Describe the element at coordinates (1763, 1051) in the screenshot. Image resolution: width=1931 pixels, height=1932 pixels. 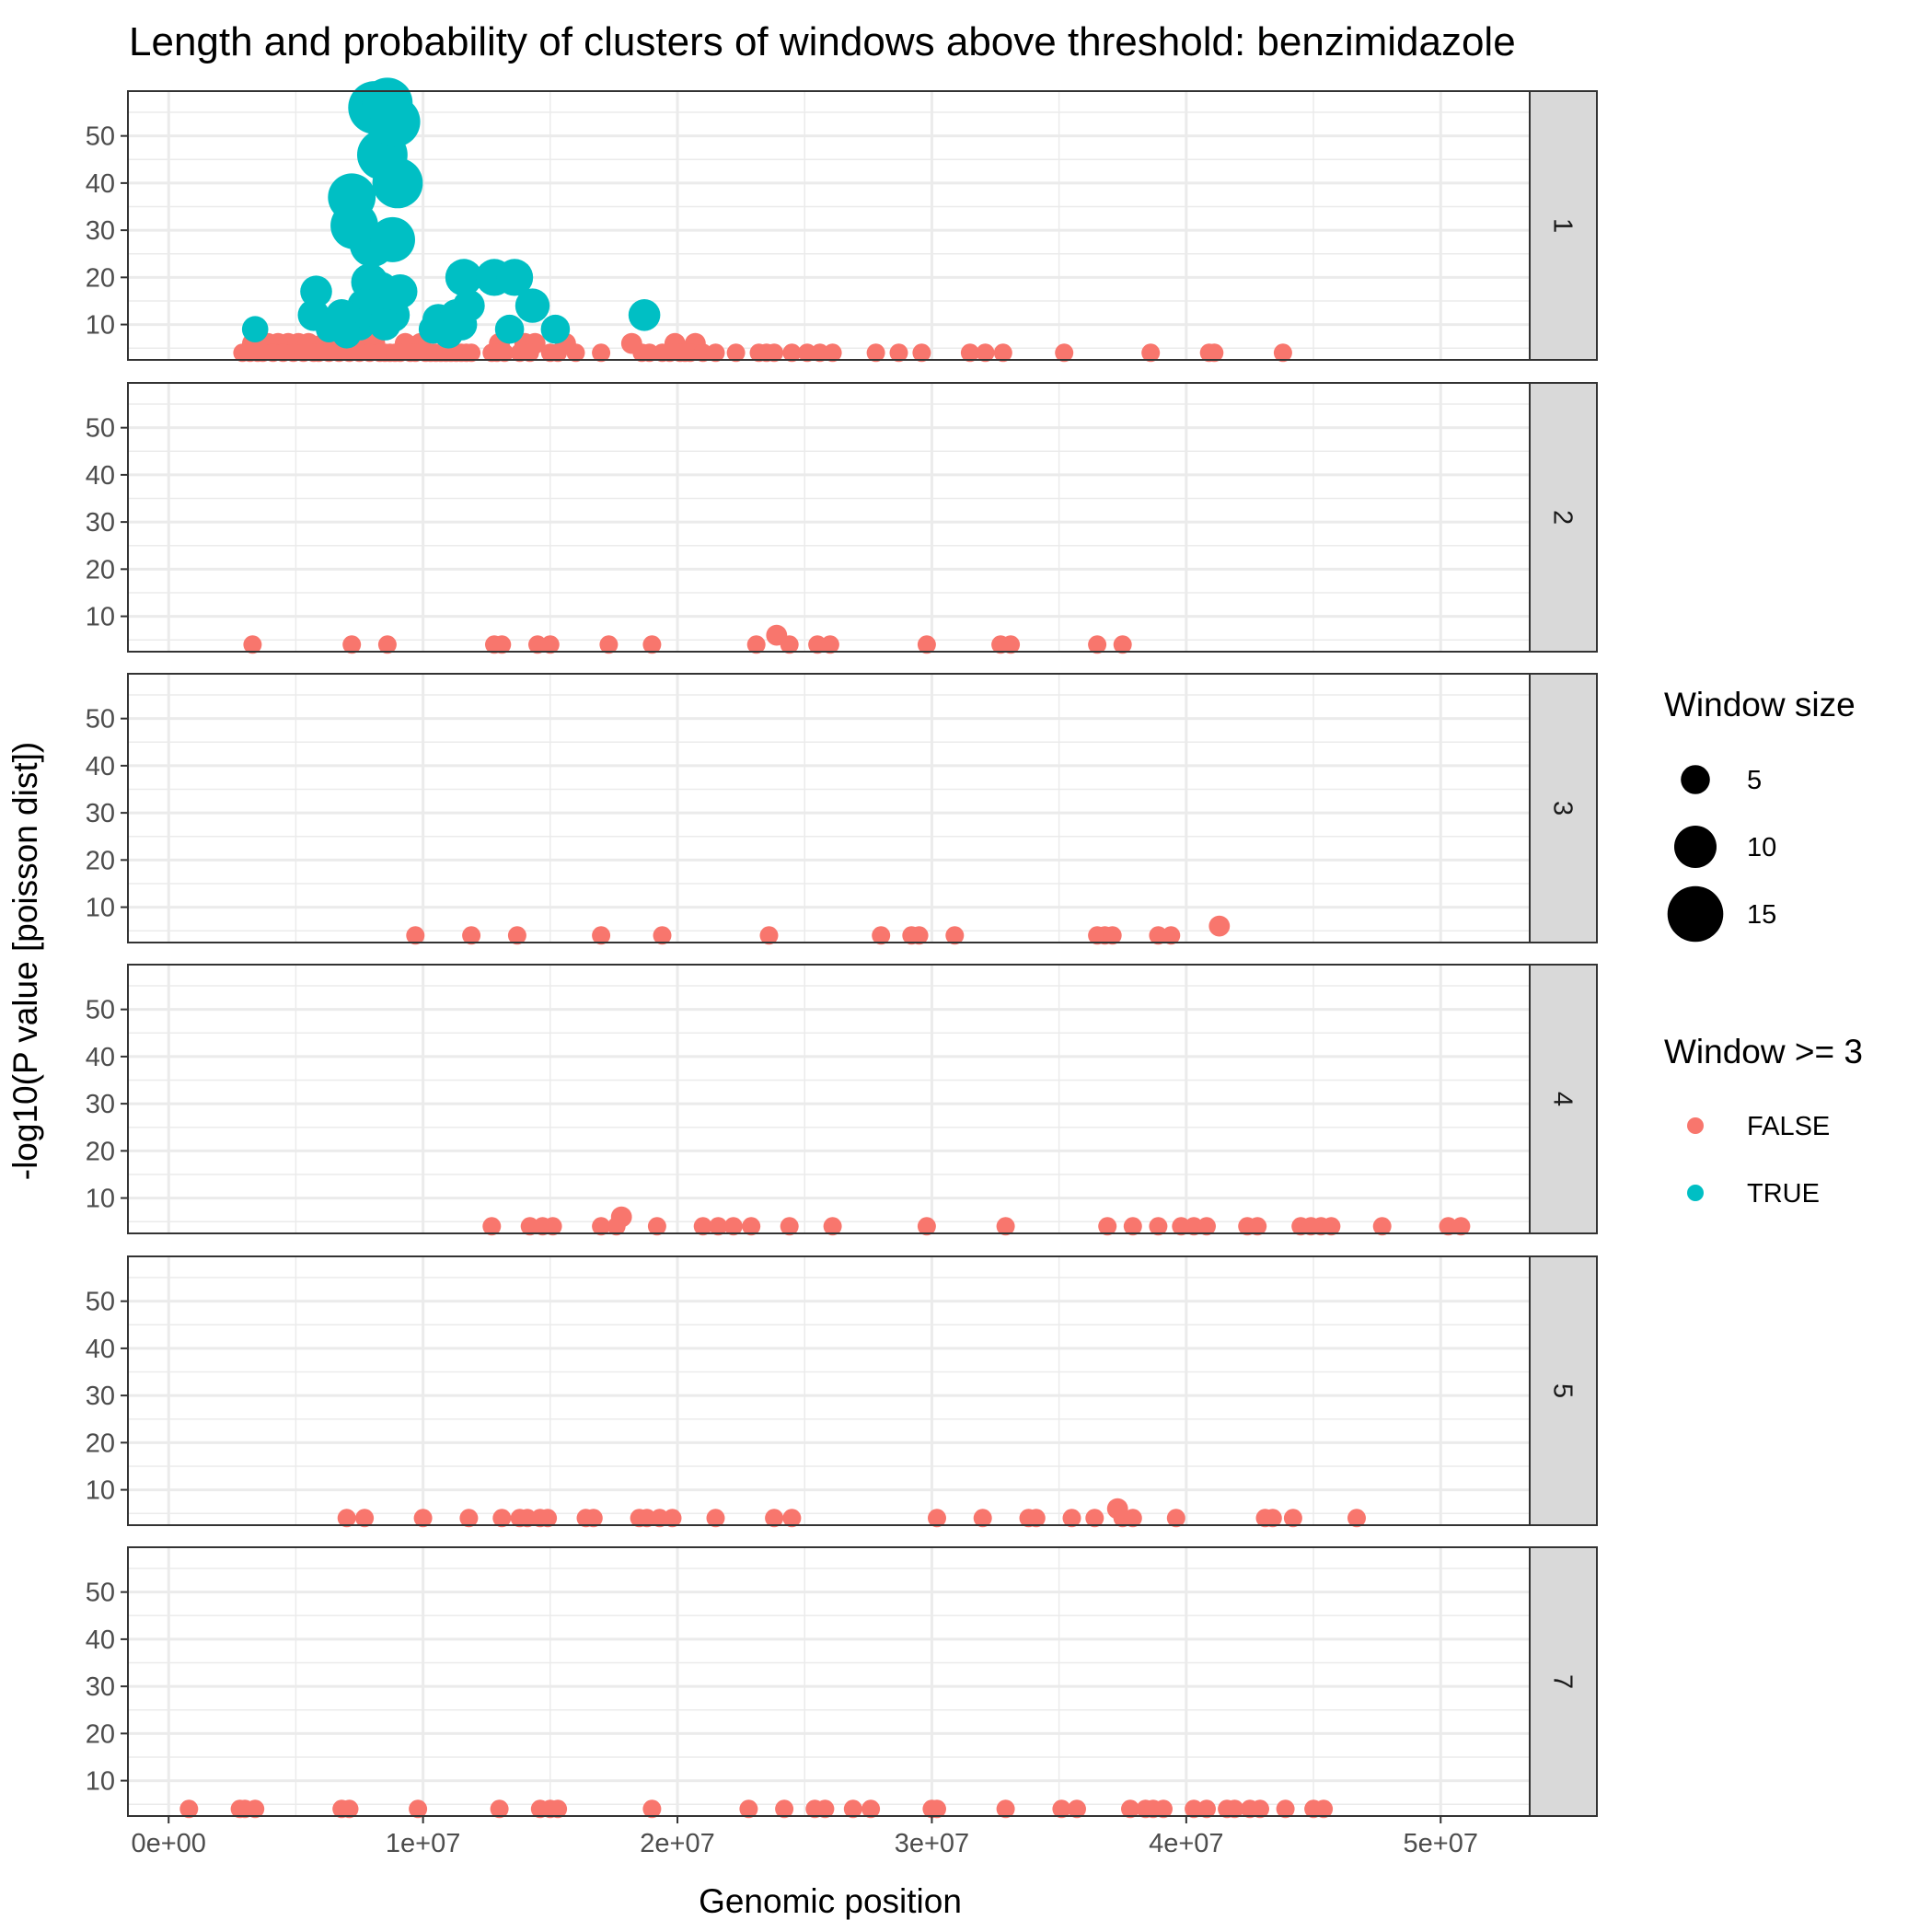
I see `color-legend-title: Window >= 3` at that location.